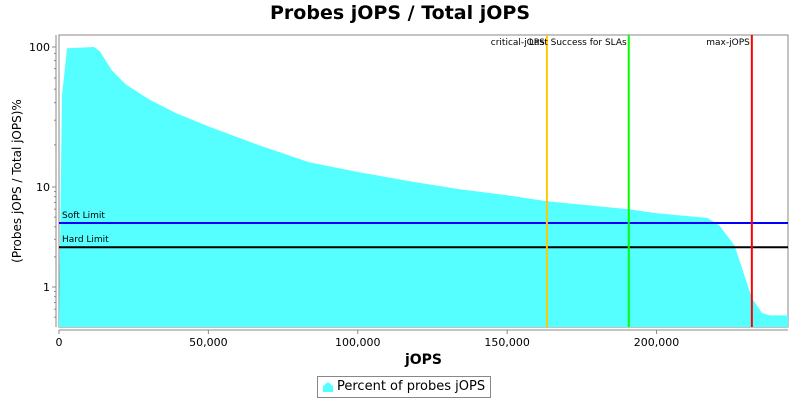 The width and height of the screenshot is (800, 400). Describe the element at coordinates (518, 43) in the screenshot. I see `vmarker-label-0: critical-jOPS` at that location.